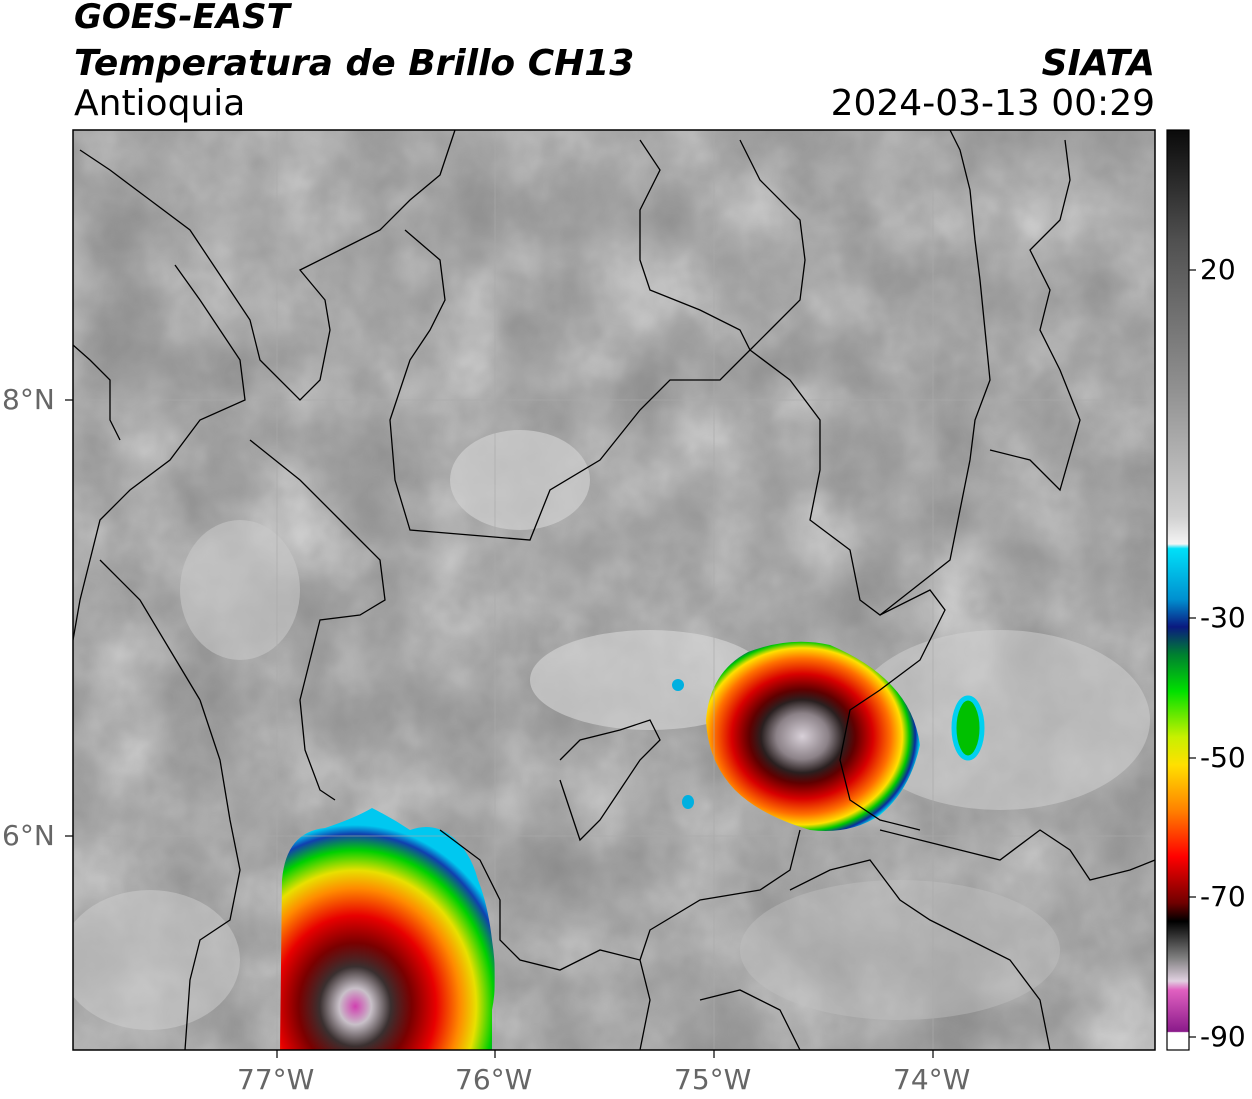 This screenshot has height=1099, width=1252. Describe the element at coordinates (1223, 896) in the screenshot. I see `colorbar-label-minus70: -70` at that location.